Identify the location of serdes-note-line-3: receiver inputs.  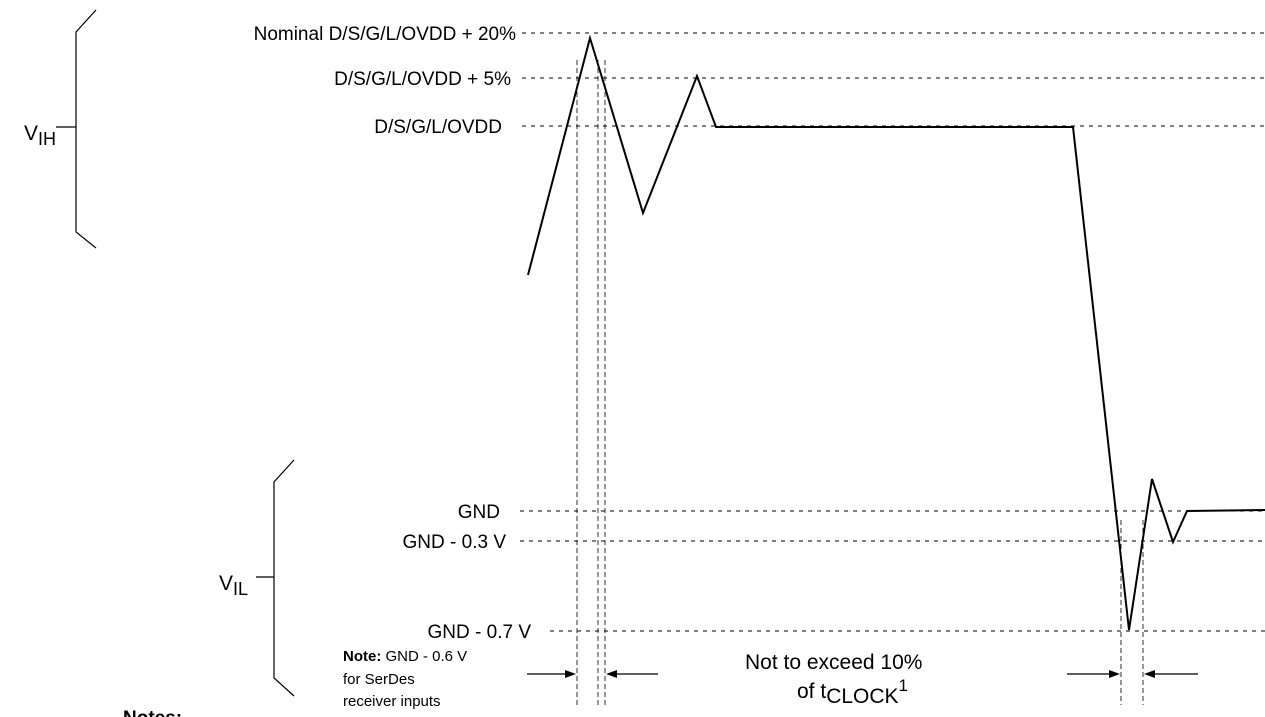
(392, 701).